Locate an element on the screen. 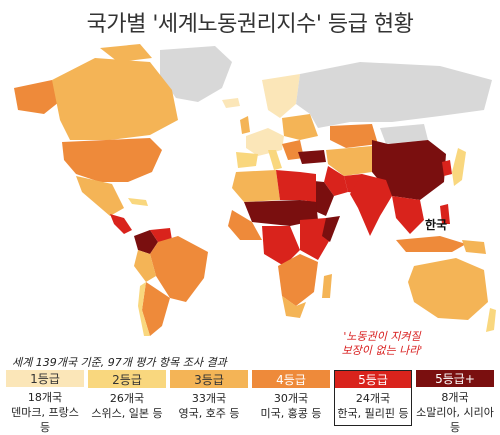  grade-swatch: 1등급 is located at coordinates (45, 378).